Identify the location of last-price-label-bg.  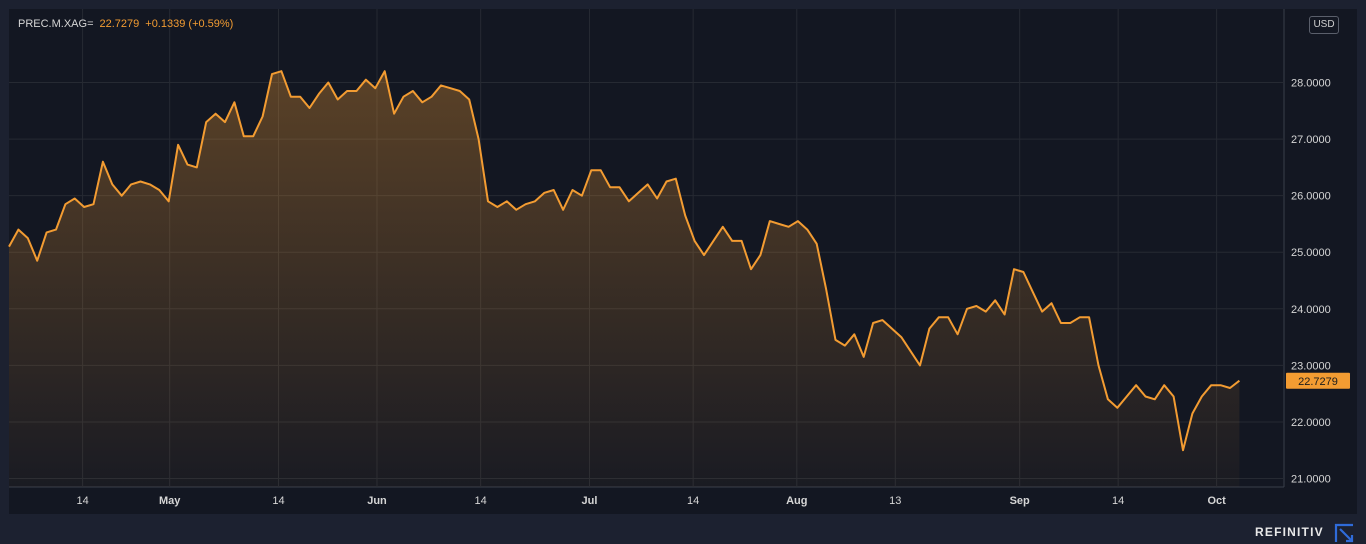
(1318, 380).